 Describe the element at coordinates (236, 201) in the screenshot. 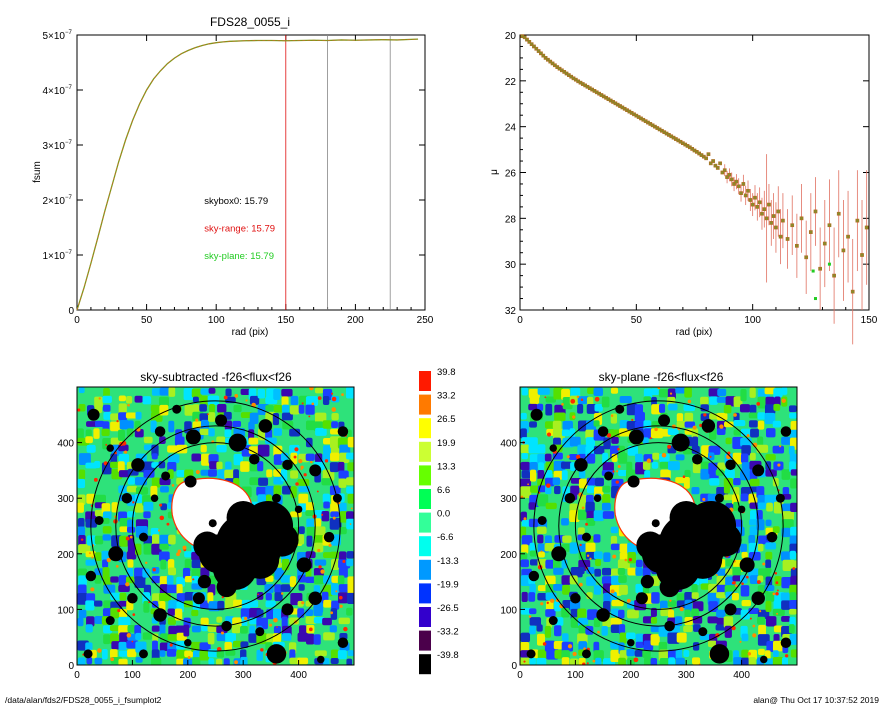

I see `fsum-annotation-0: skybox0: 15.79` at that location.